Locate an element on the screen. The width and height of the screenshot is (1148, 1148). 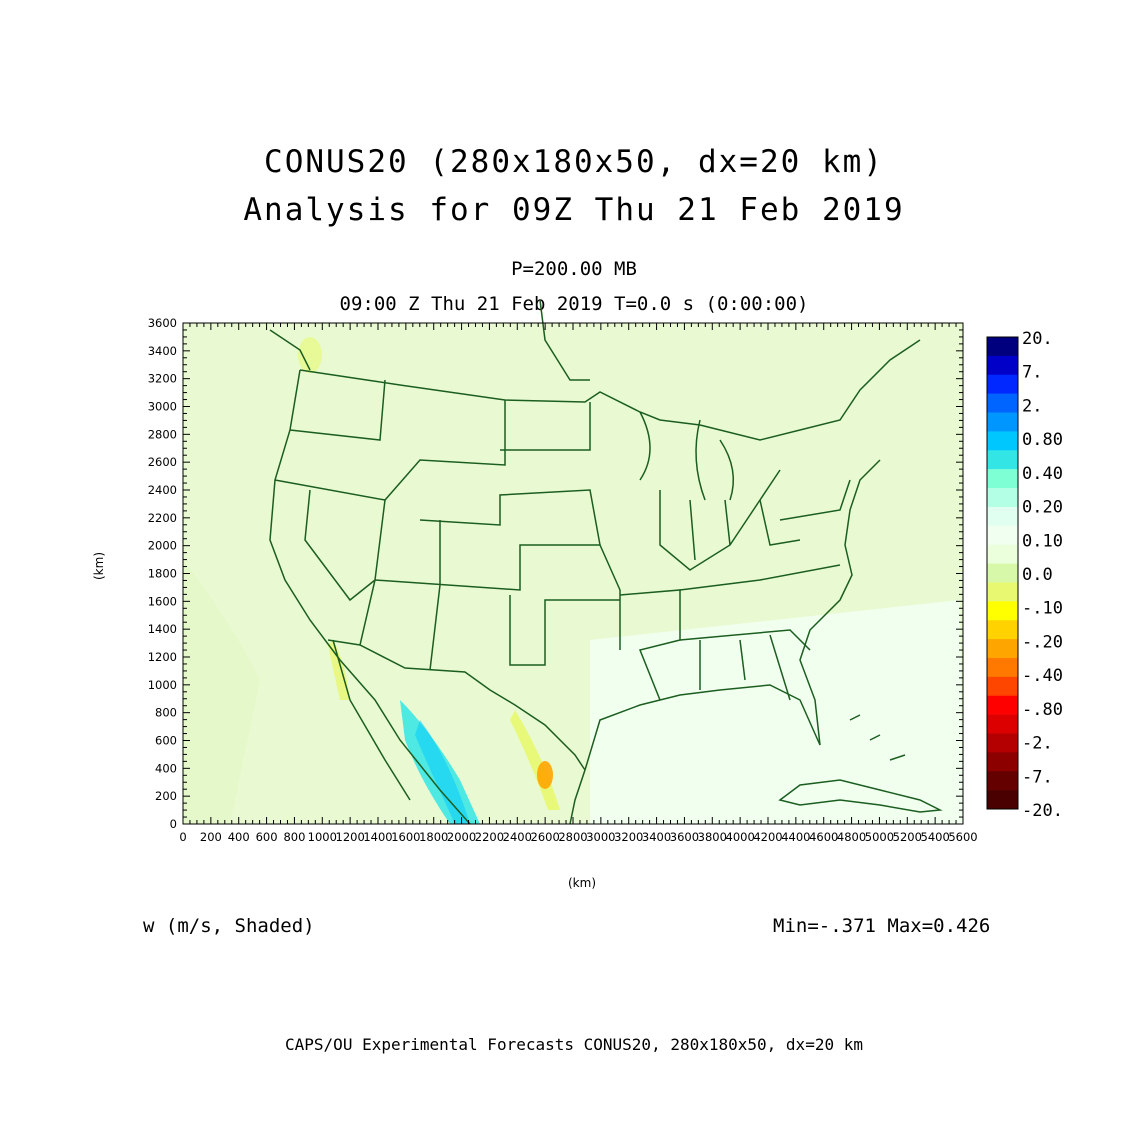
title-line1: CONUS20 (280x180x50, dx=20 km) is located at coordinates (574, 162).